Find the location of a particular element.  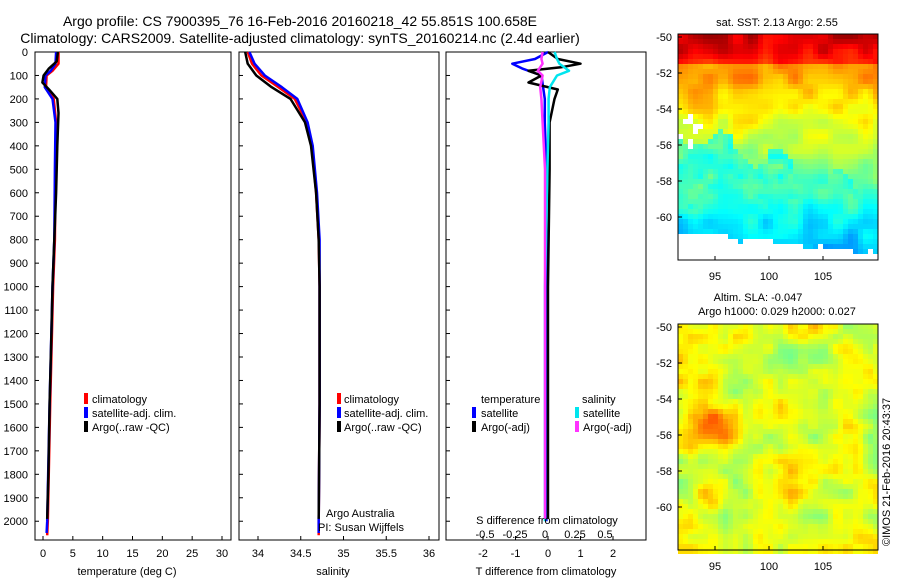

difference-series is located at coordinates (546, 286).